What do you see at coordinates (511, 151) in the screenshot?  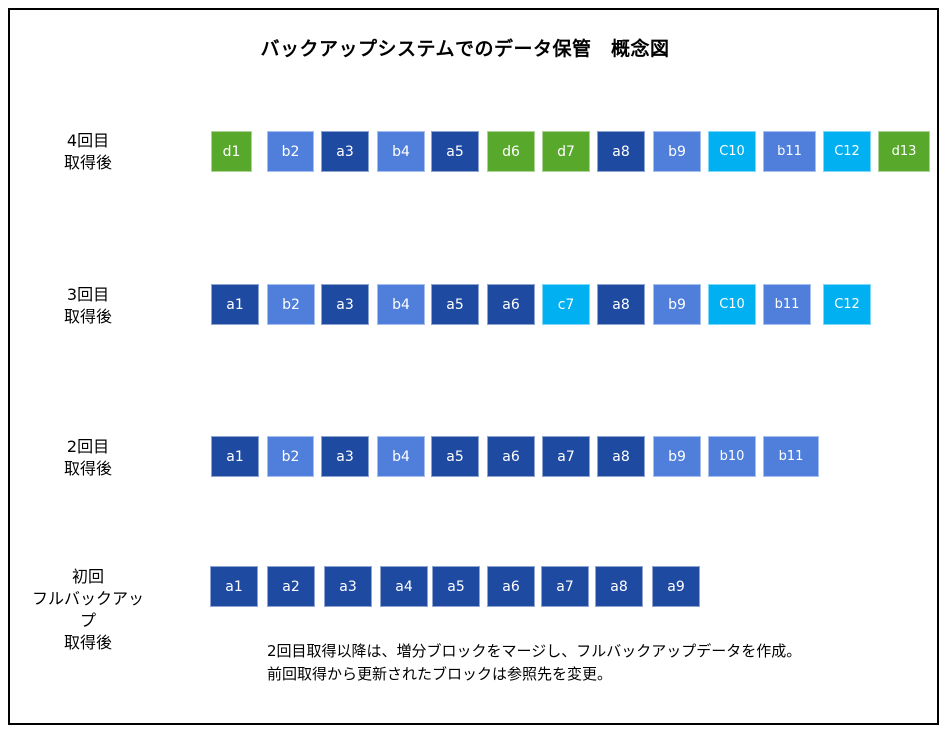 I see `data-block: d6` at bounding box center [511, 151].